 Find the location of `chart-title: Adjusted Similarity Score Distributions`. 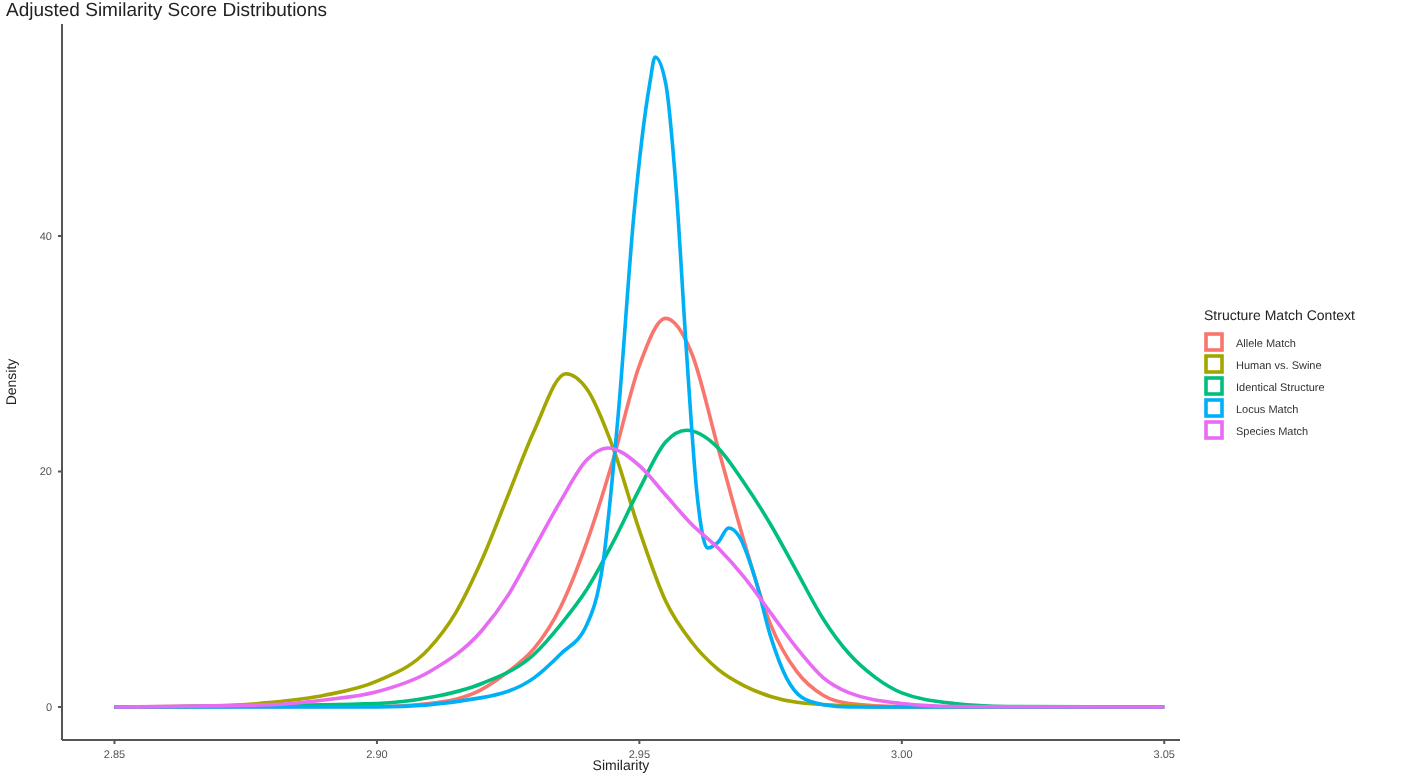

chart-title: Adjusted Similarity Score Distributions is located at coordinates (167, 11).